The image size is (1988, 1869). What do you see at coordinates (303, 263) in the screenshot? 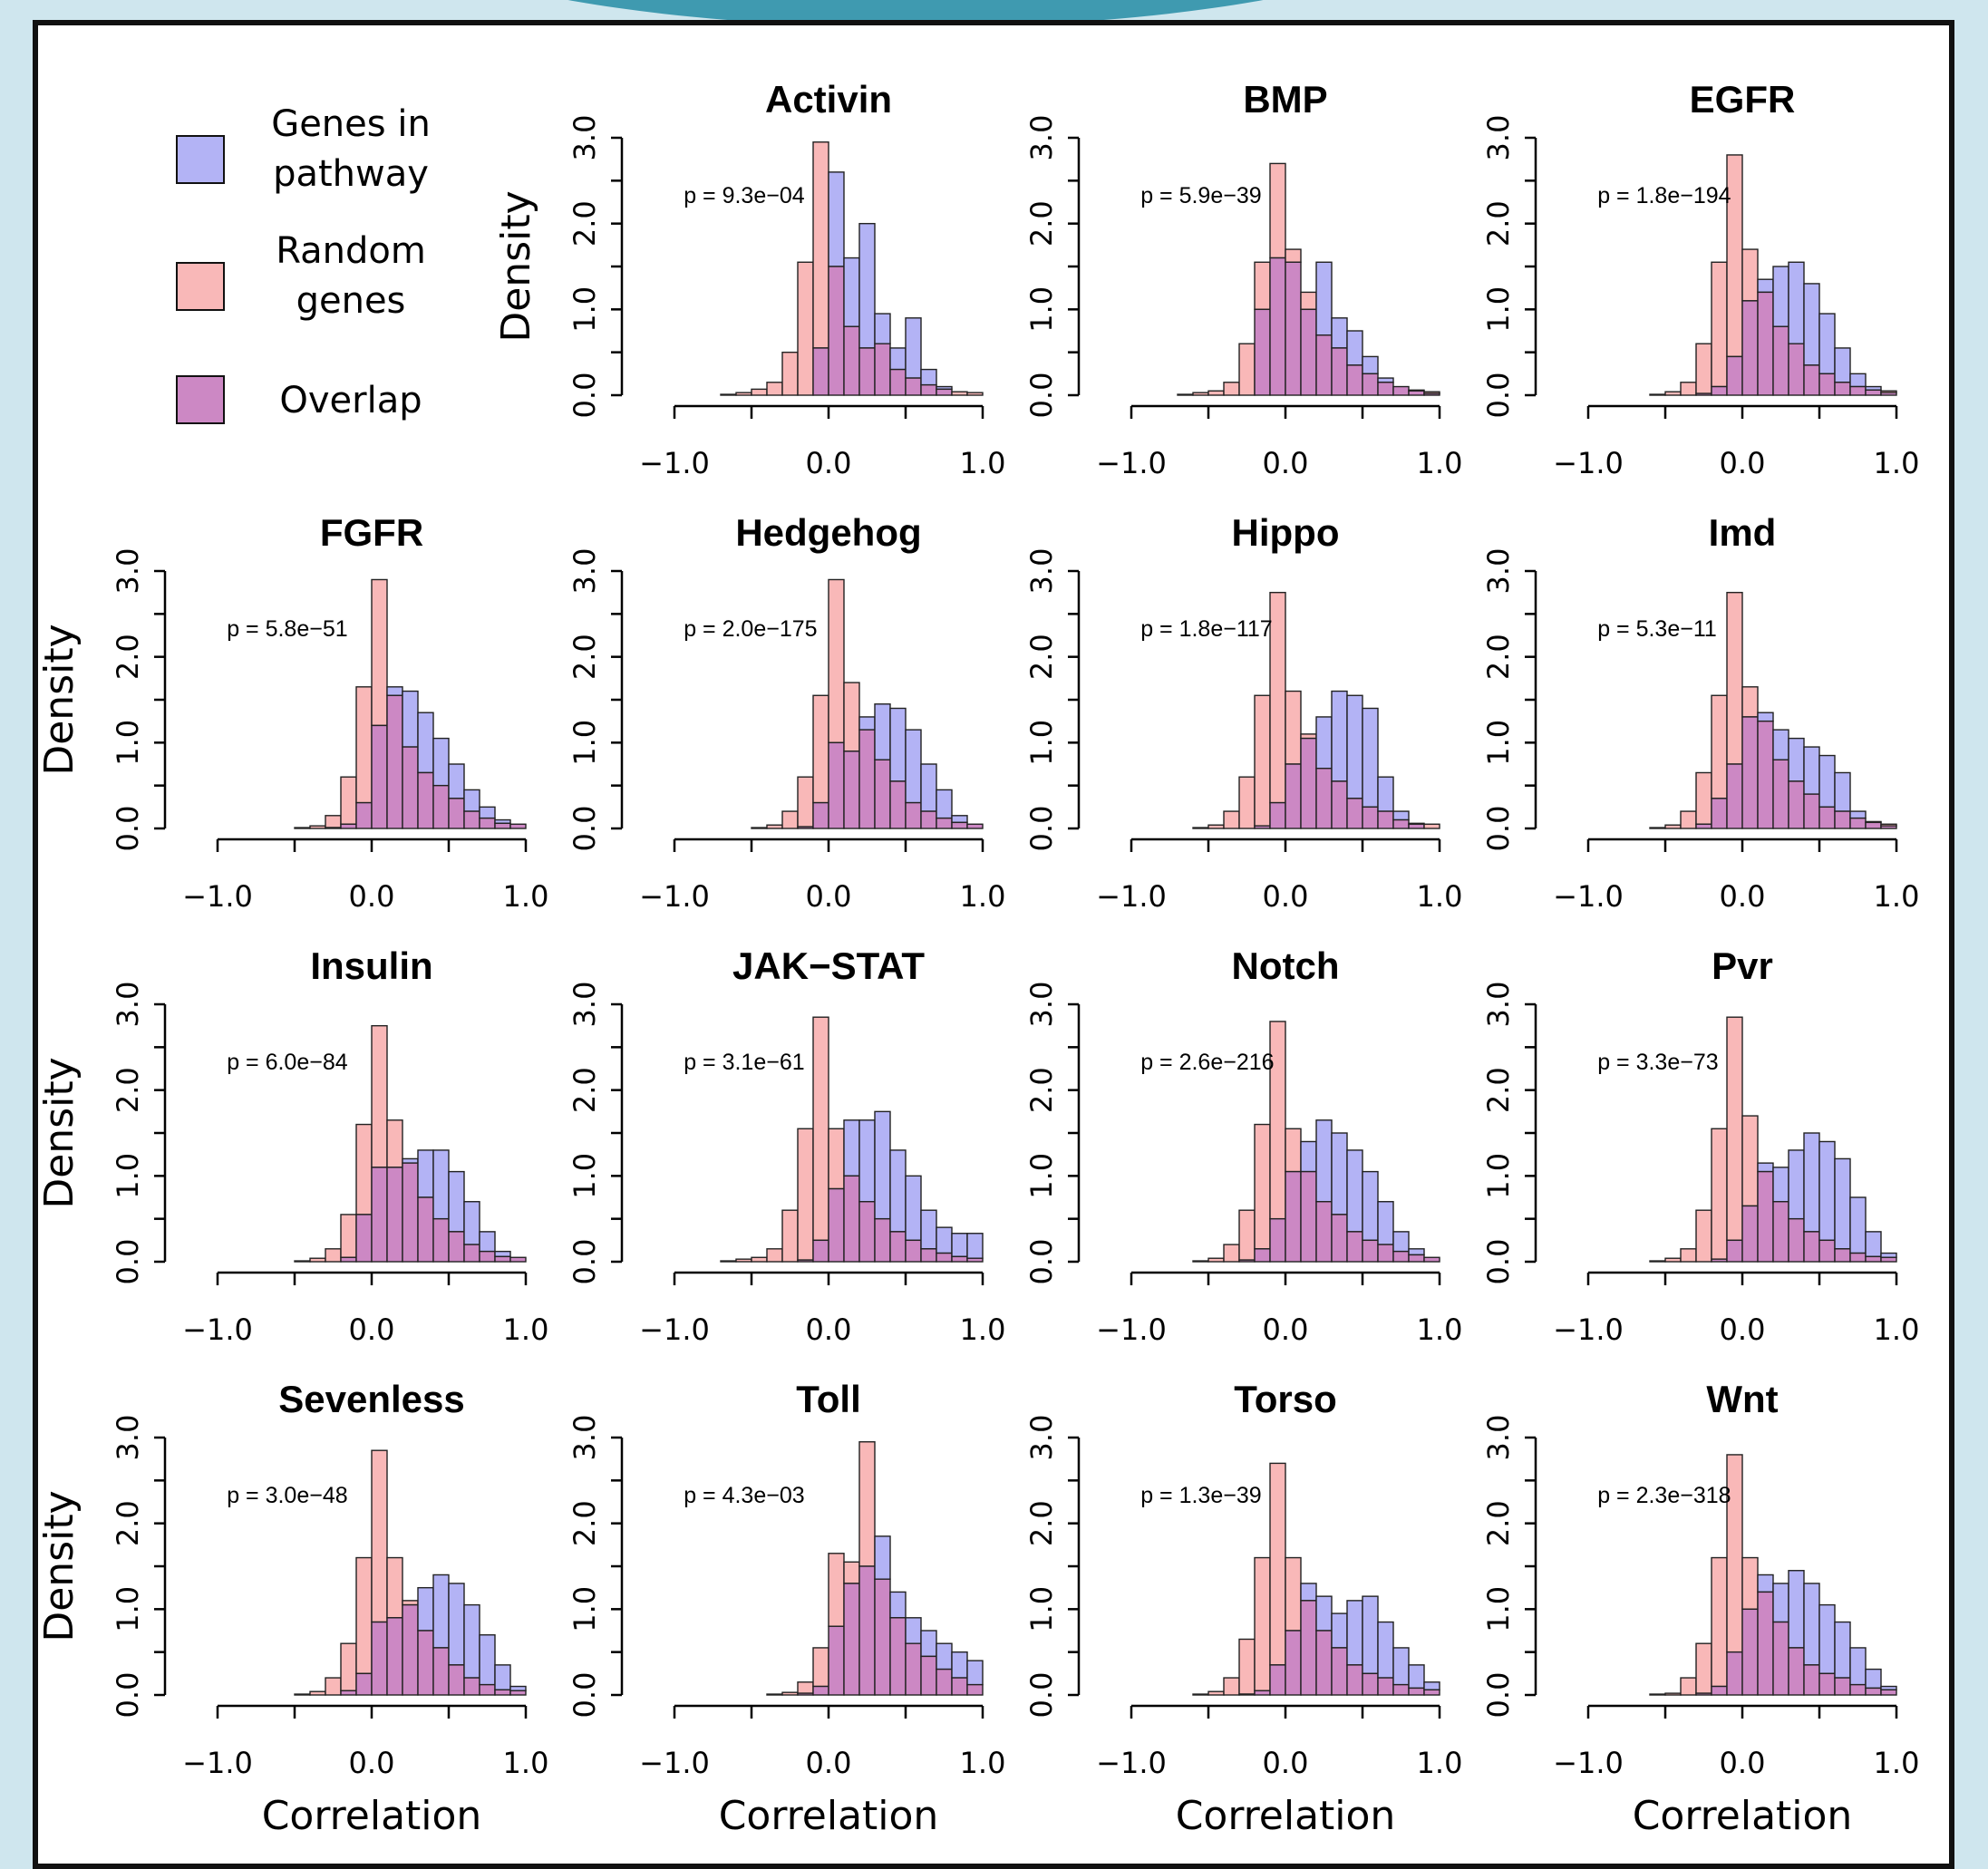
I see `legend: Genes in pathway Random genes Overlap` at bounding box center [303, 263].